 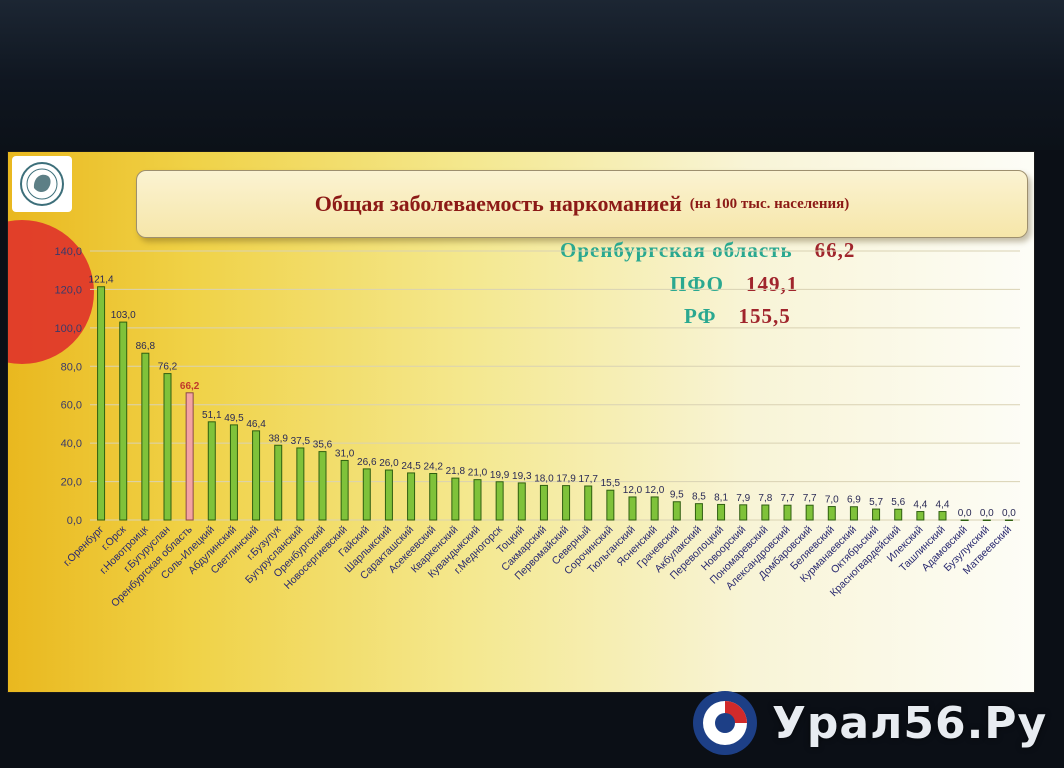 What do you see at coordinates (68, 252) in the screenshot?
I see `y-tick-label: 140,0` at bounding box center [68, 252].